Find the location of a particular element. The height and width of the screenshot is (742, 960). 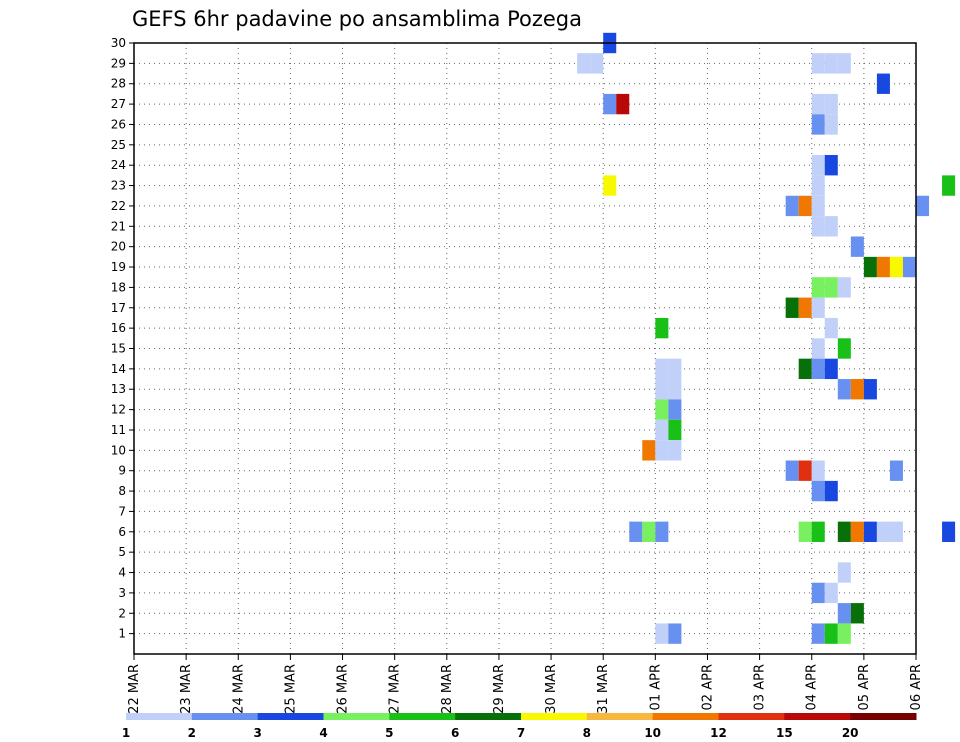

colorbar-label: 3 is located at coordinates (257, 733).